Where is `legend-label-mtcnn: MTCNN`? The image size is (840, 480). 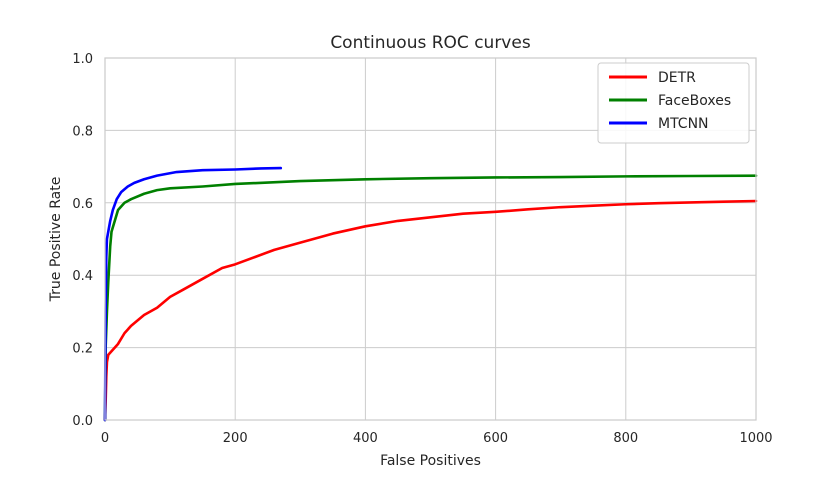
legend-label-mtcnn: MTCNN is located at coordinates (683, 124).